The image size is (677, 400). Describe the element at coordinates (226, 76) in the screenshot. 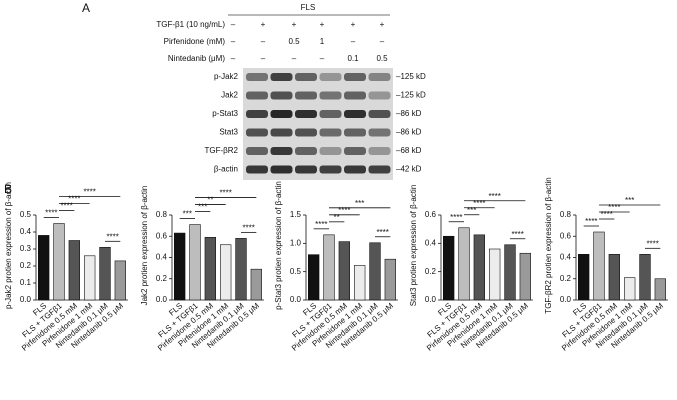

I see `band-label: p-Jak2` at that location.